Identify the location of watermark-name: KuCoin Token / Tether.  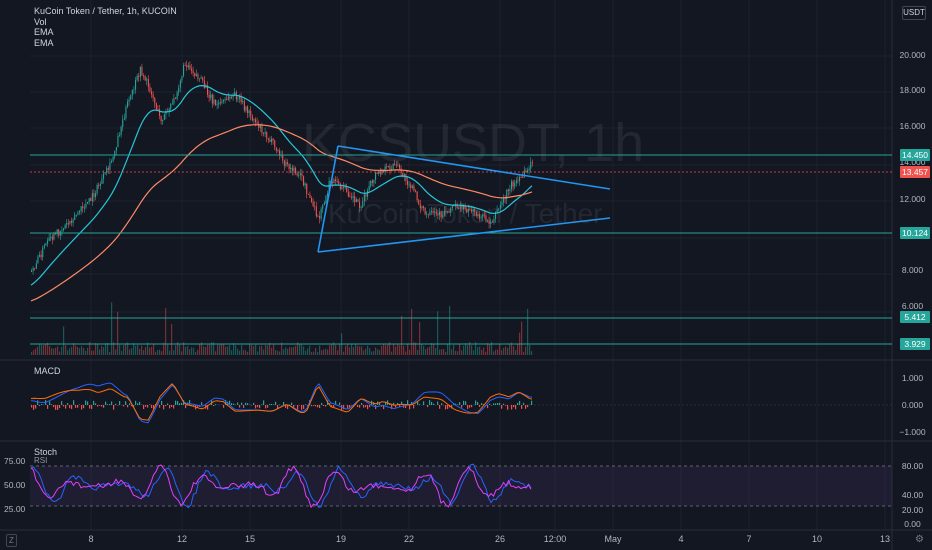
(465, 213).